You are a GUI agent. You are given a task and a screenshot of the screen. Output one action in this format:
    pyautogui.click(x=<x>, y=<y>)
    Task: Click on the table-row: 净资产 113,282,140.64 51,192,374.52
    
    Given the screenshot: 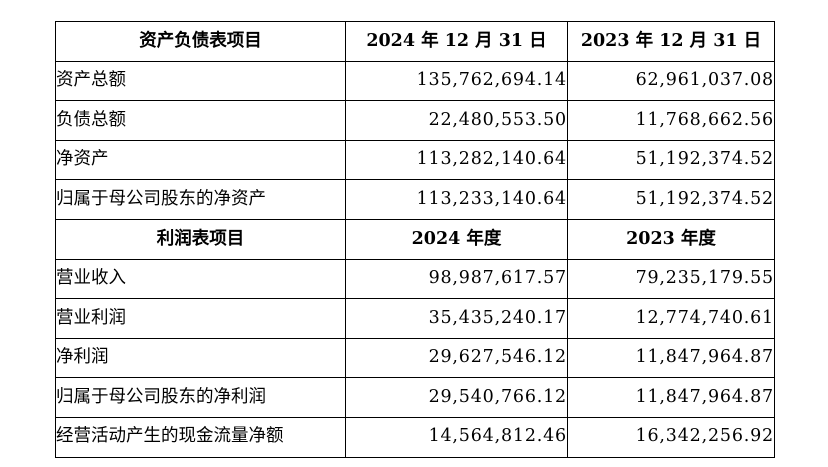 What is the action you would take?
    pyautogui.click(x=415, y=160)
    